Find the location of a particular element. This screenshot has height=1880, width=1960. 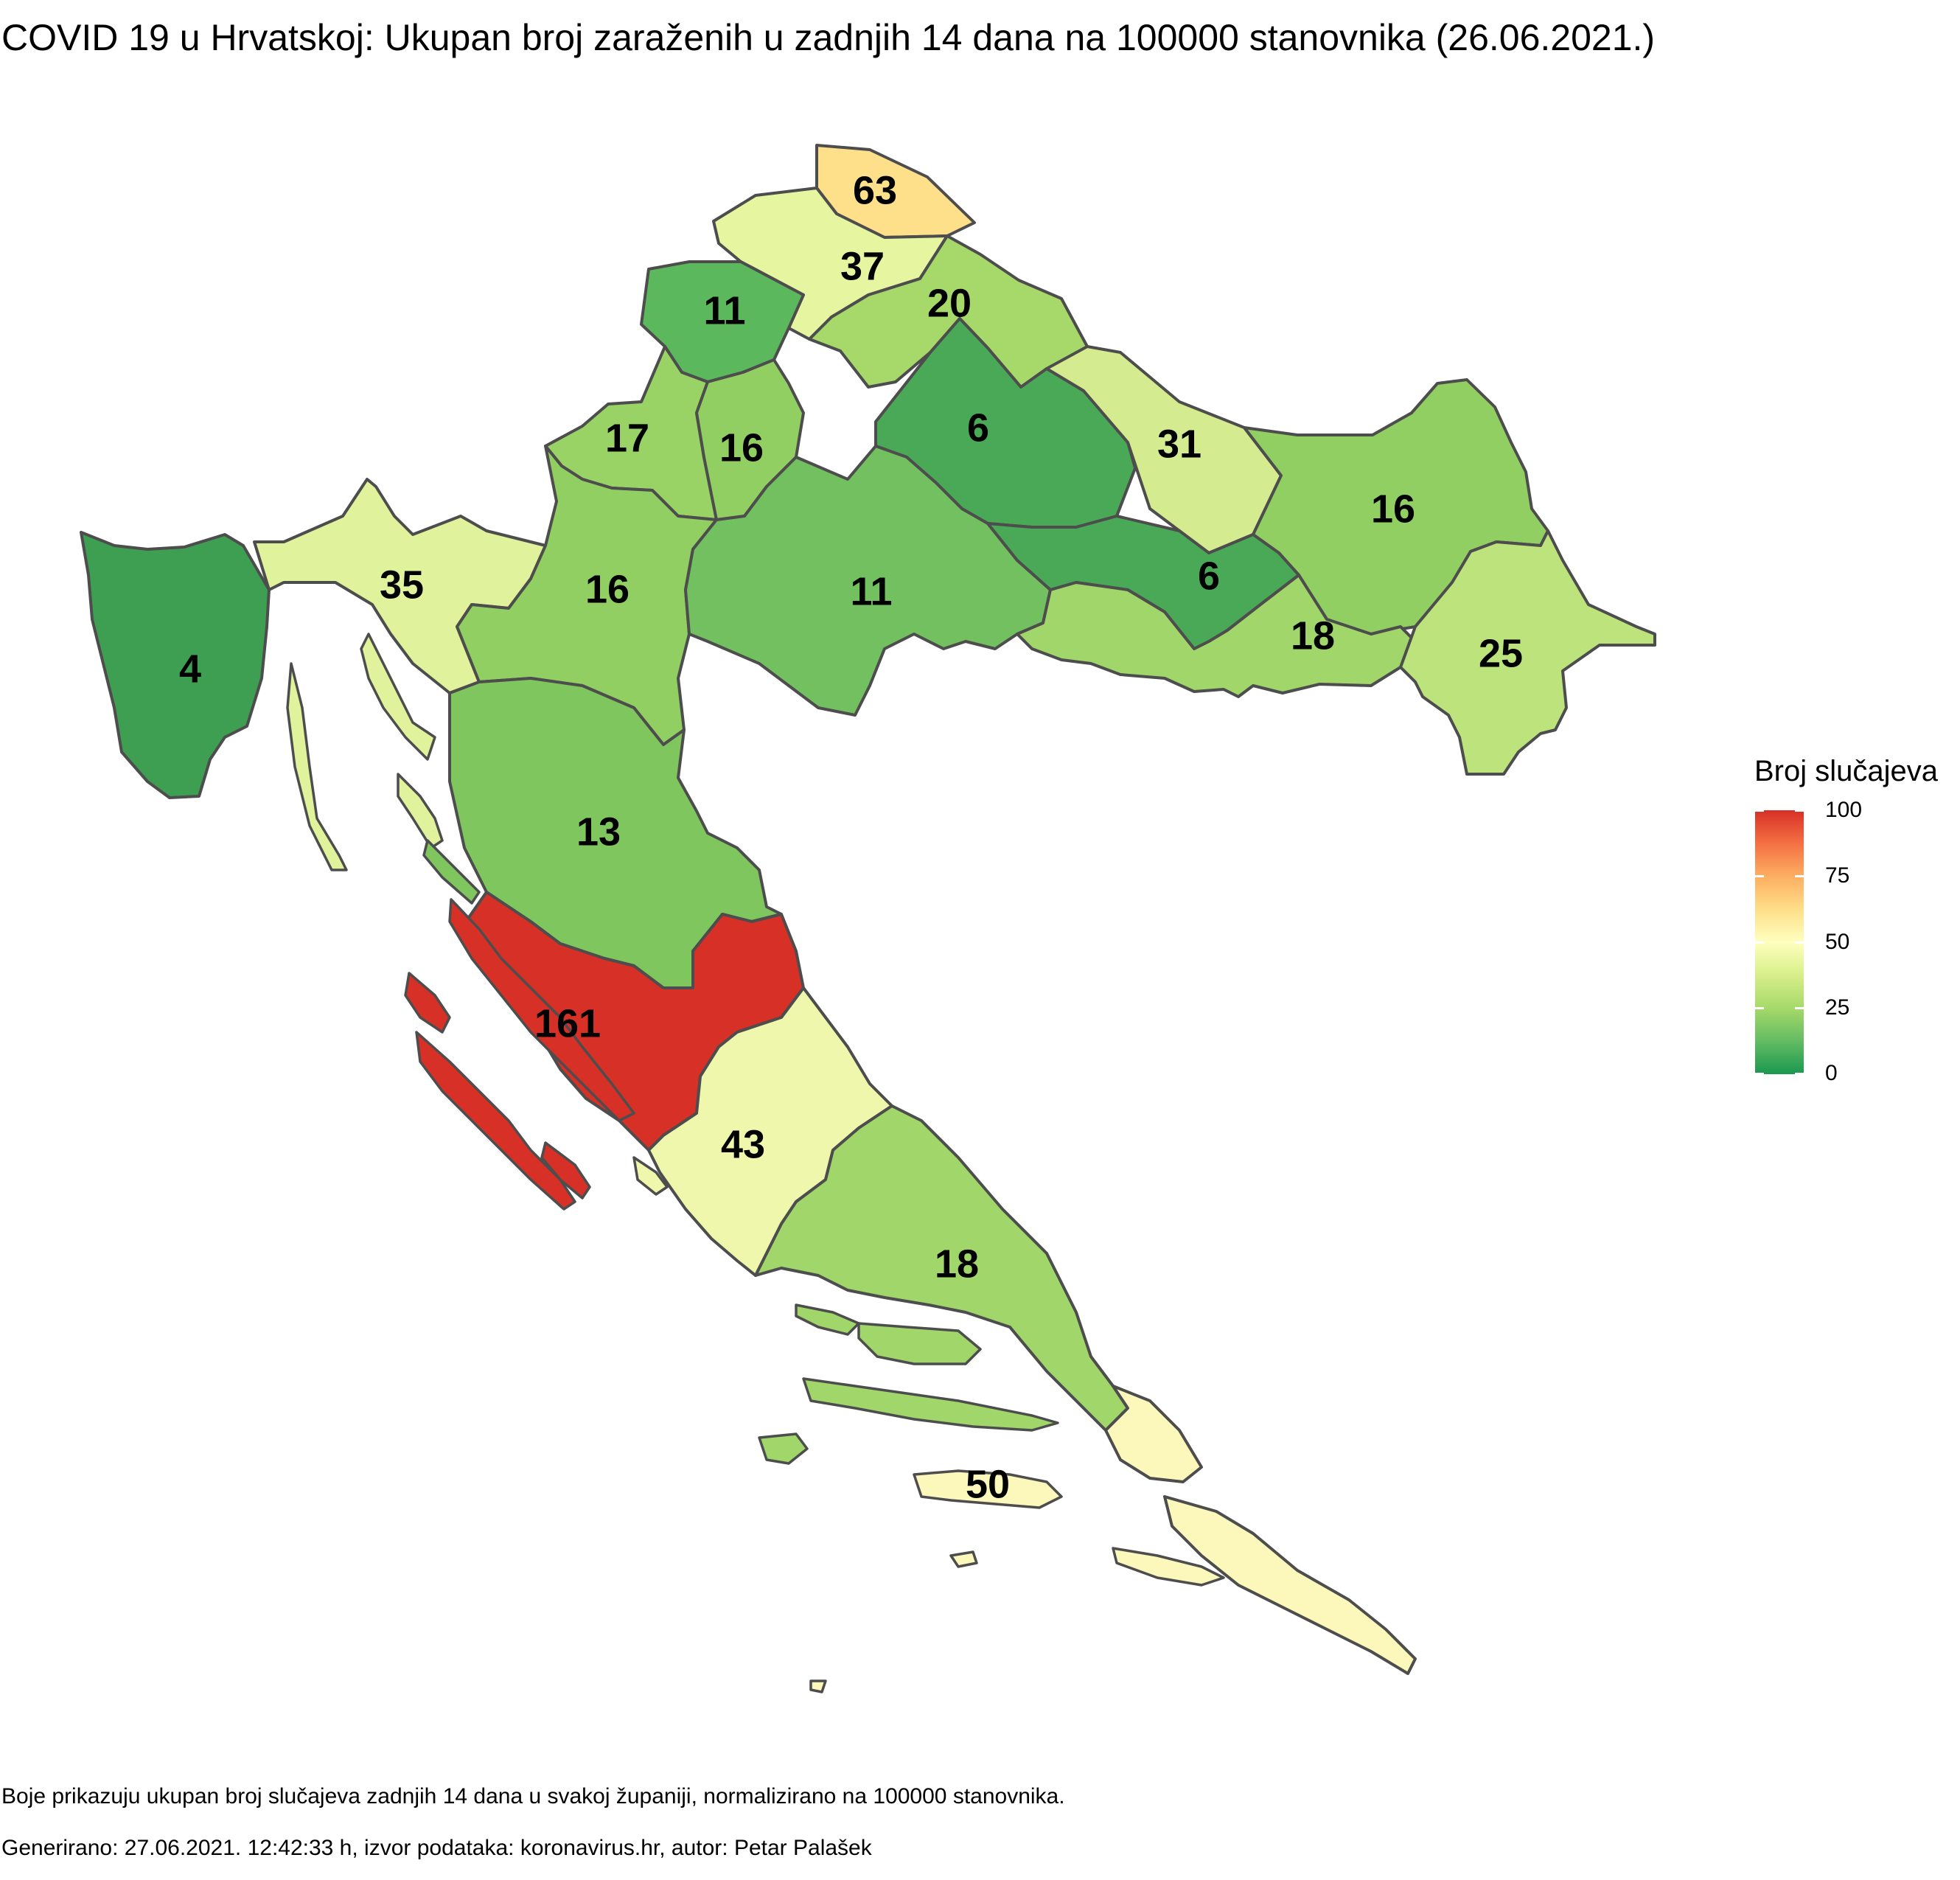

legend-tick-label: 50 is located at coordinates (1837, 942).